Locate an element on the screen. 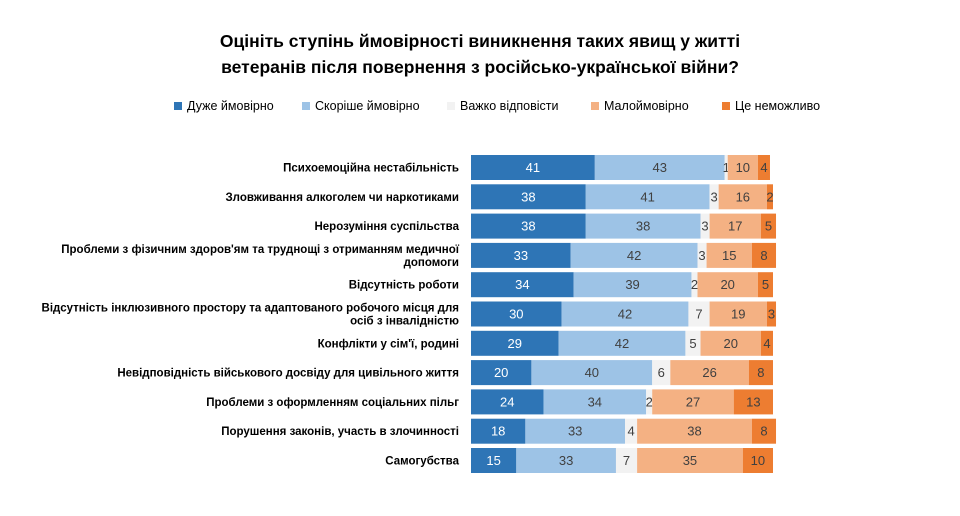 This screenshot has height=516, width=960. data-label-rather-likely: 40 is located at coordinates (592, 372).